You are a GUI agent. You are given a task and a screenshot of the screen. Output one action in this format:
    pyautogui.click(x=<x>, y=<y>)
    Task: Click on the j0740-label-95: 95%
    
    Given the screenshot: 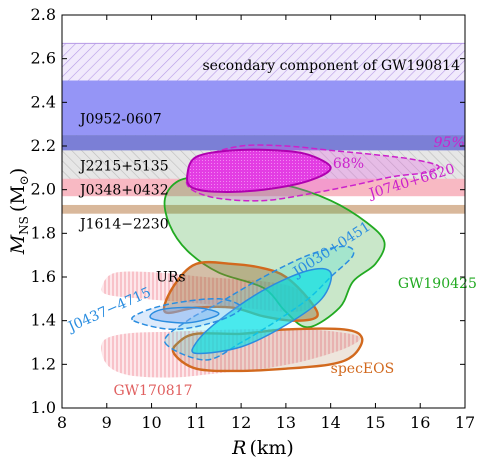 What is the action you would take?
    pyautogui.click(x=449, y=143)
    